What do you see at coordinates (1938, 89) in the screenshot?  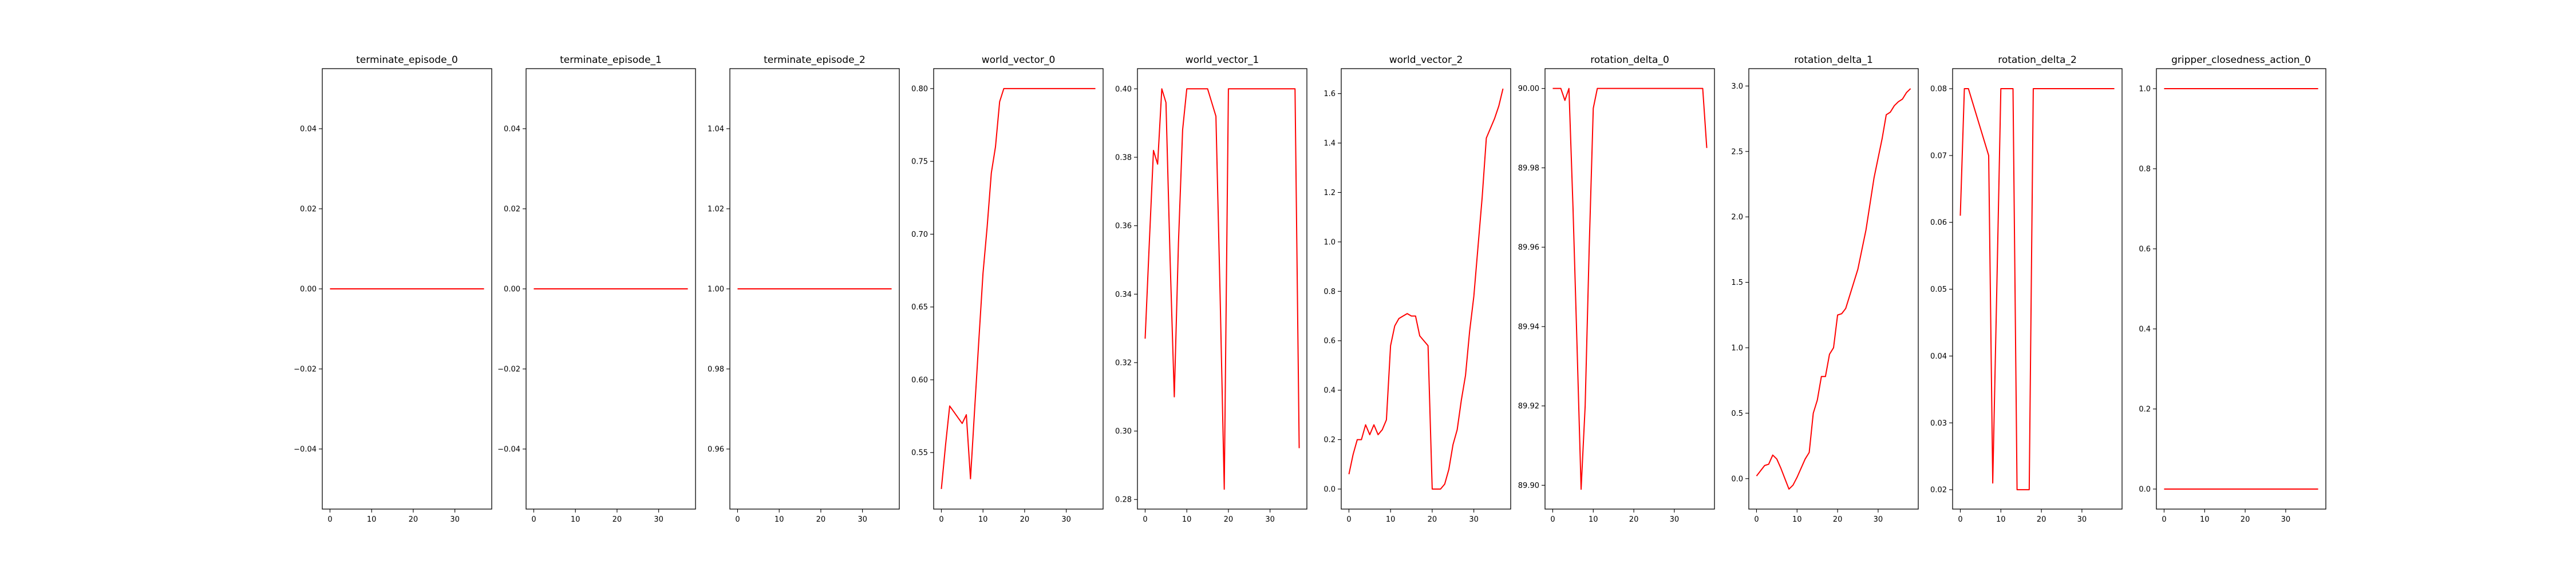 I see `y-tick-label: 0.08` at bounding box center [1938, 89].